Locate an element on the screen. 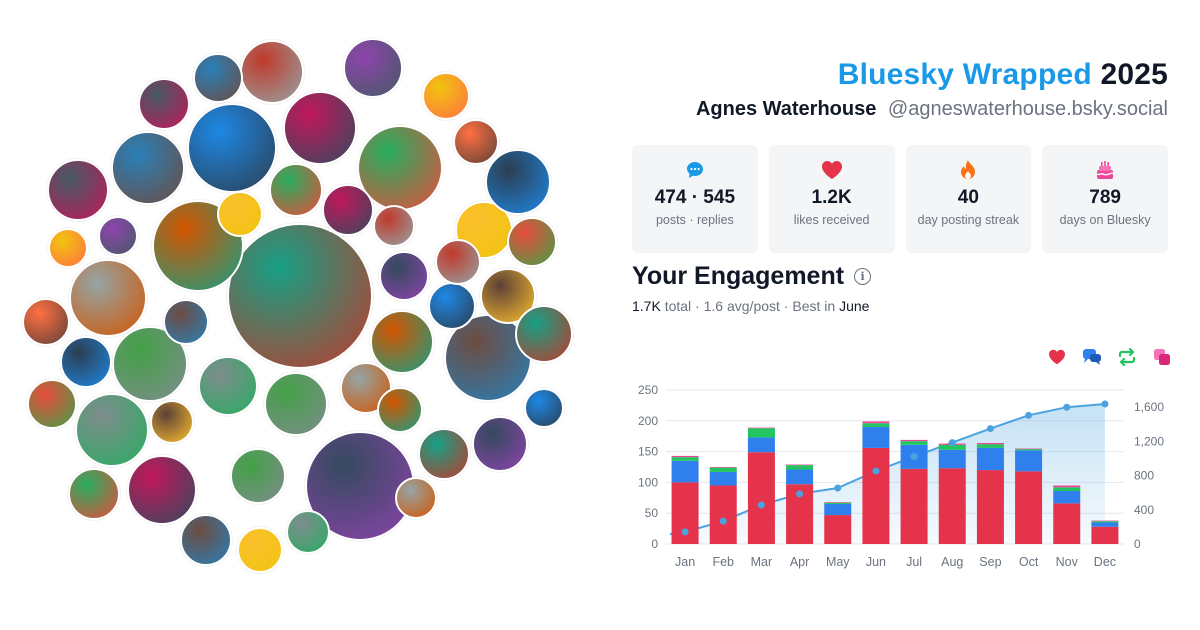 The image size is (1200, 630). stat-card-days: 789 days on Bluesky is located at coordinates (1105, 199).